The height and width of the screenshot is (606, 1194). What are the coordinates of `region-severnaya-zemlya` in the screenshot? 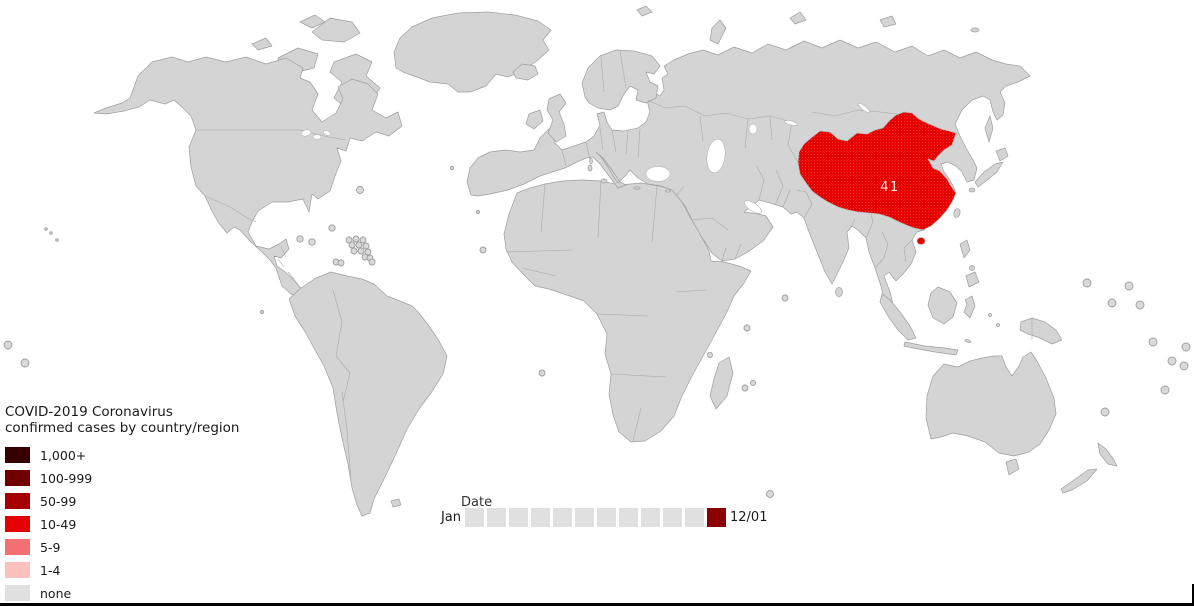 It's located at (798, 18).